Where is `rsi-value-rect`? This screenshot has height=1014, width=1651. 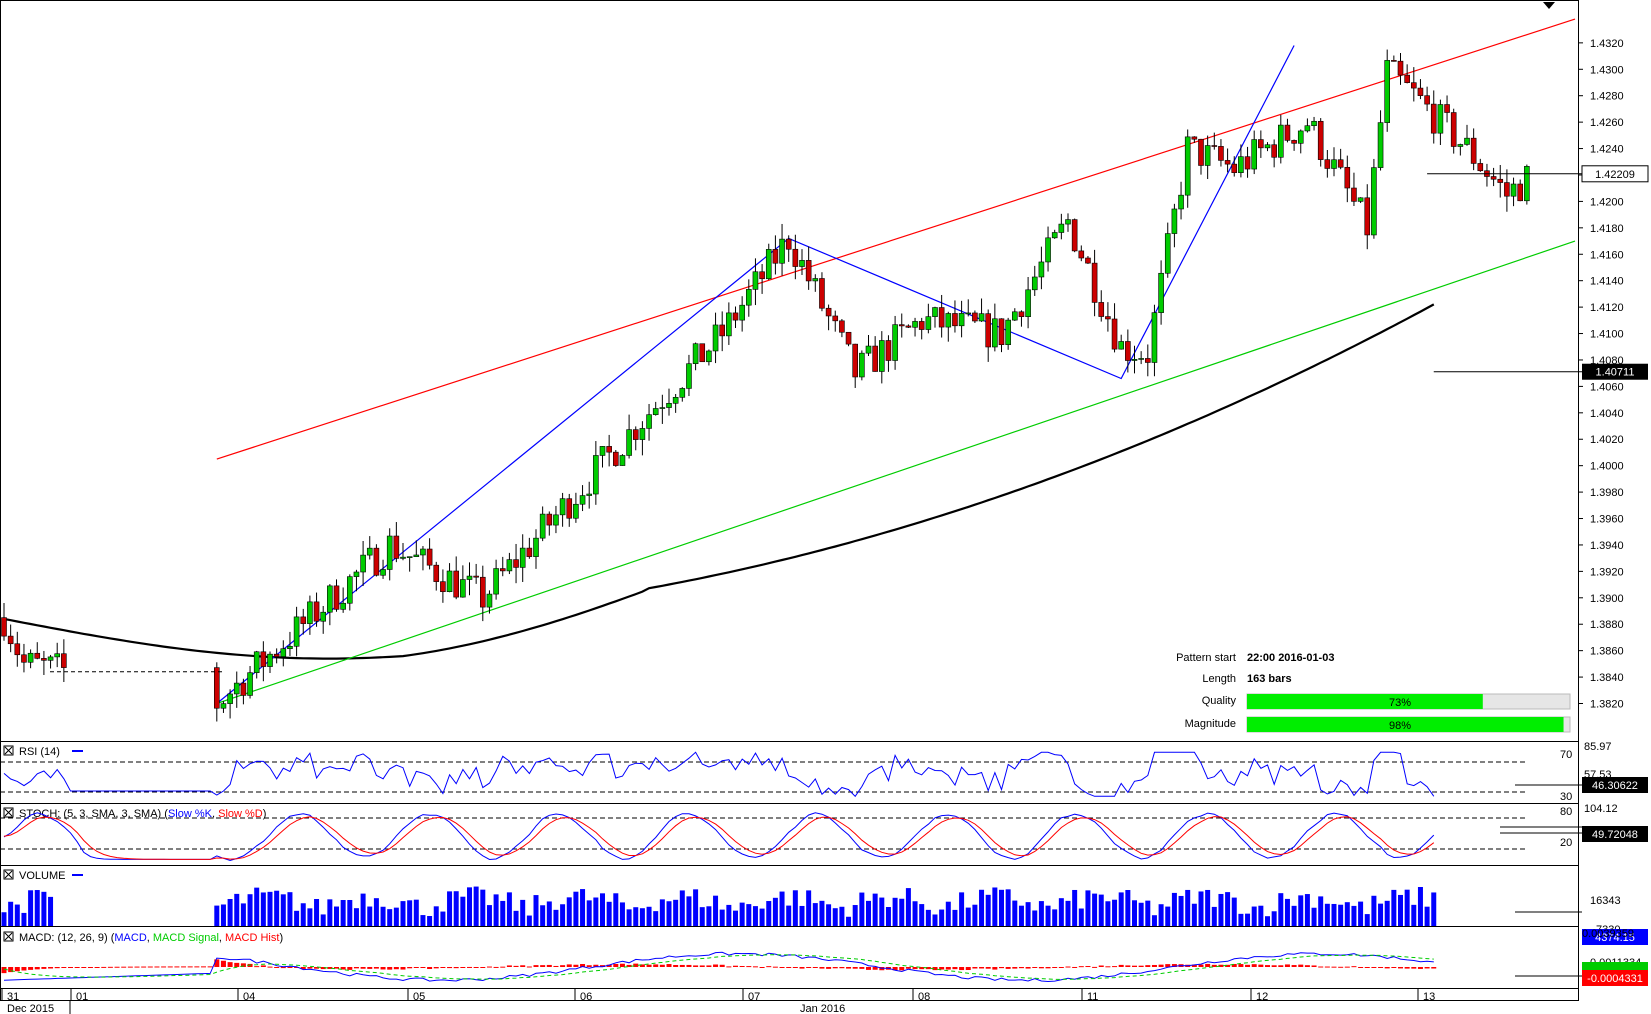 rsi-value-rect is located at coordinates (1615, 785).